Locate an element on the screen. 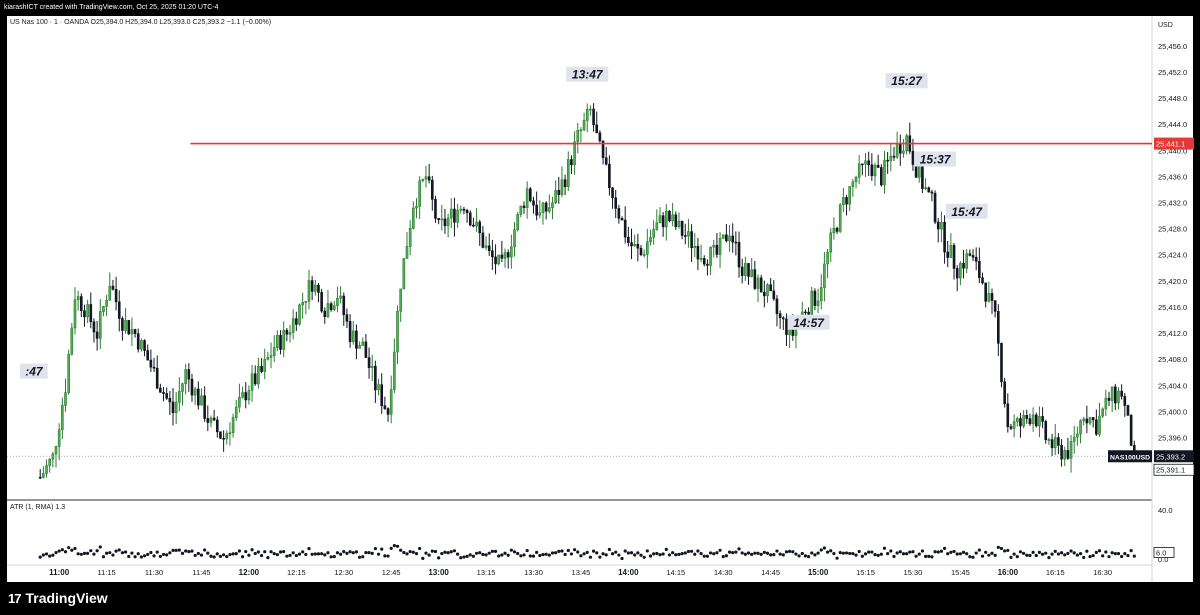 Image resolution: width=1200 pixels, height=615 pixels. last-price-tag is located at coordinates (1174, 456).